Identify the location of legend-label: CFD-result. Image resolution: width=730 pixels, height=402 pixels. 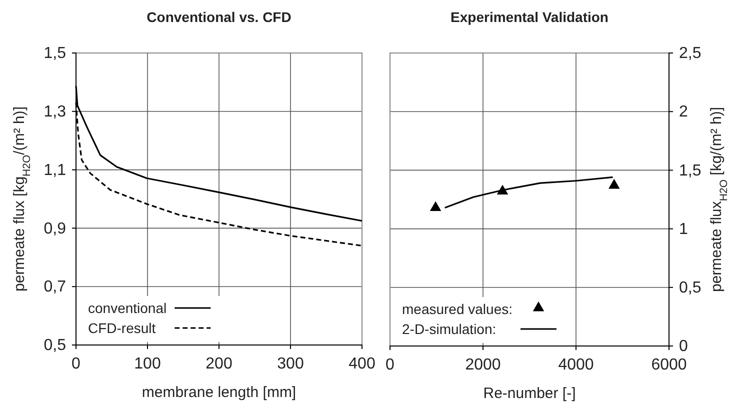
(122, 328).